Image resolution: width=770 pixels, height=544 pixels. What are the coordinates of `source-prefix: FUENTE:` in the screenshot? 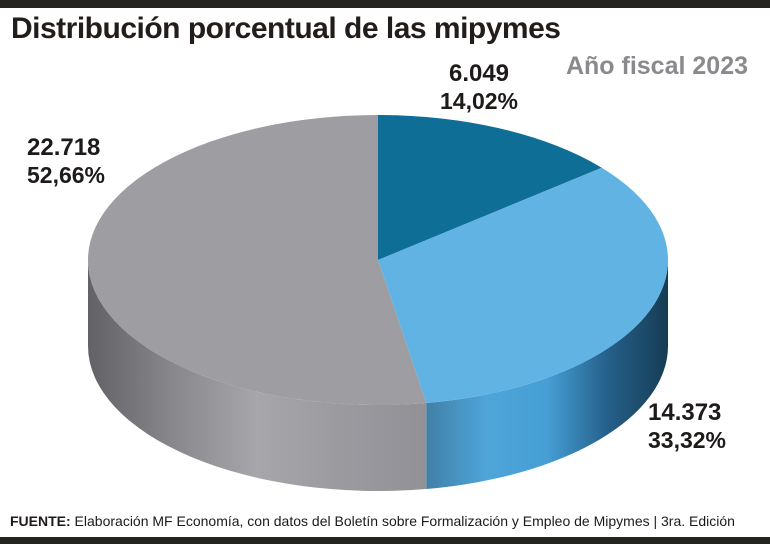 It's located at (40, 521).